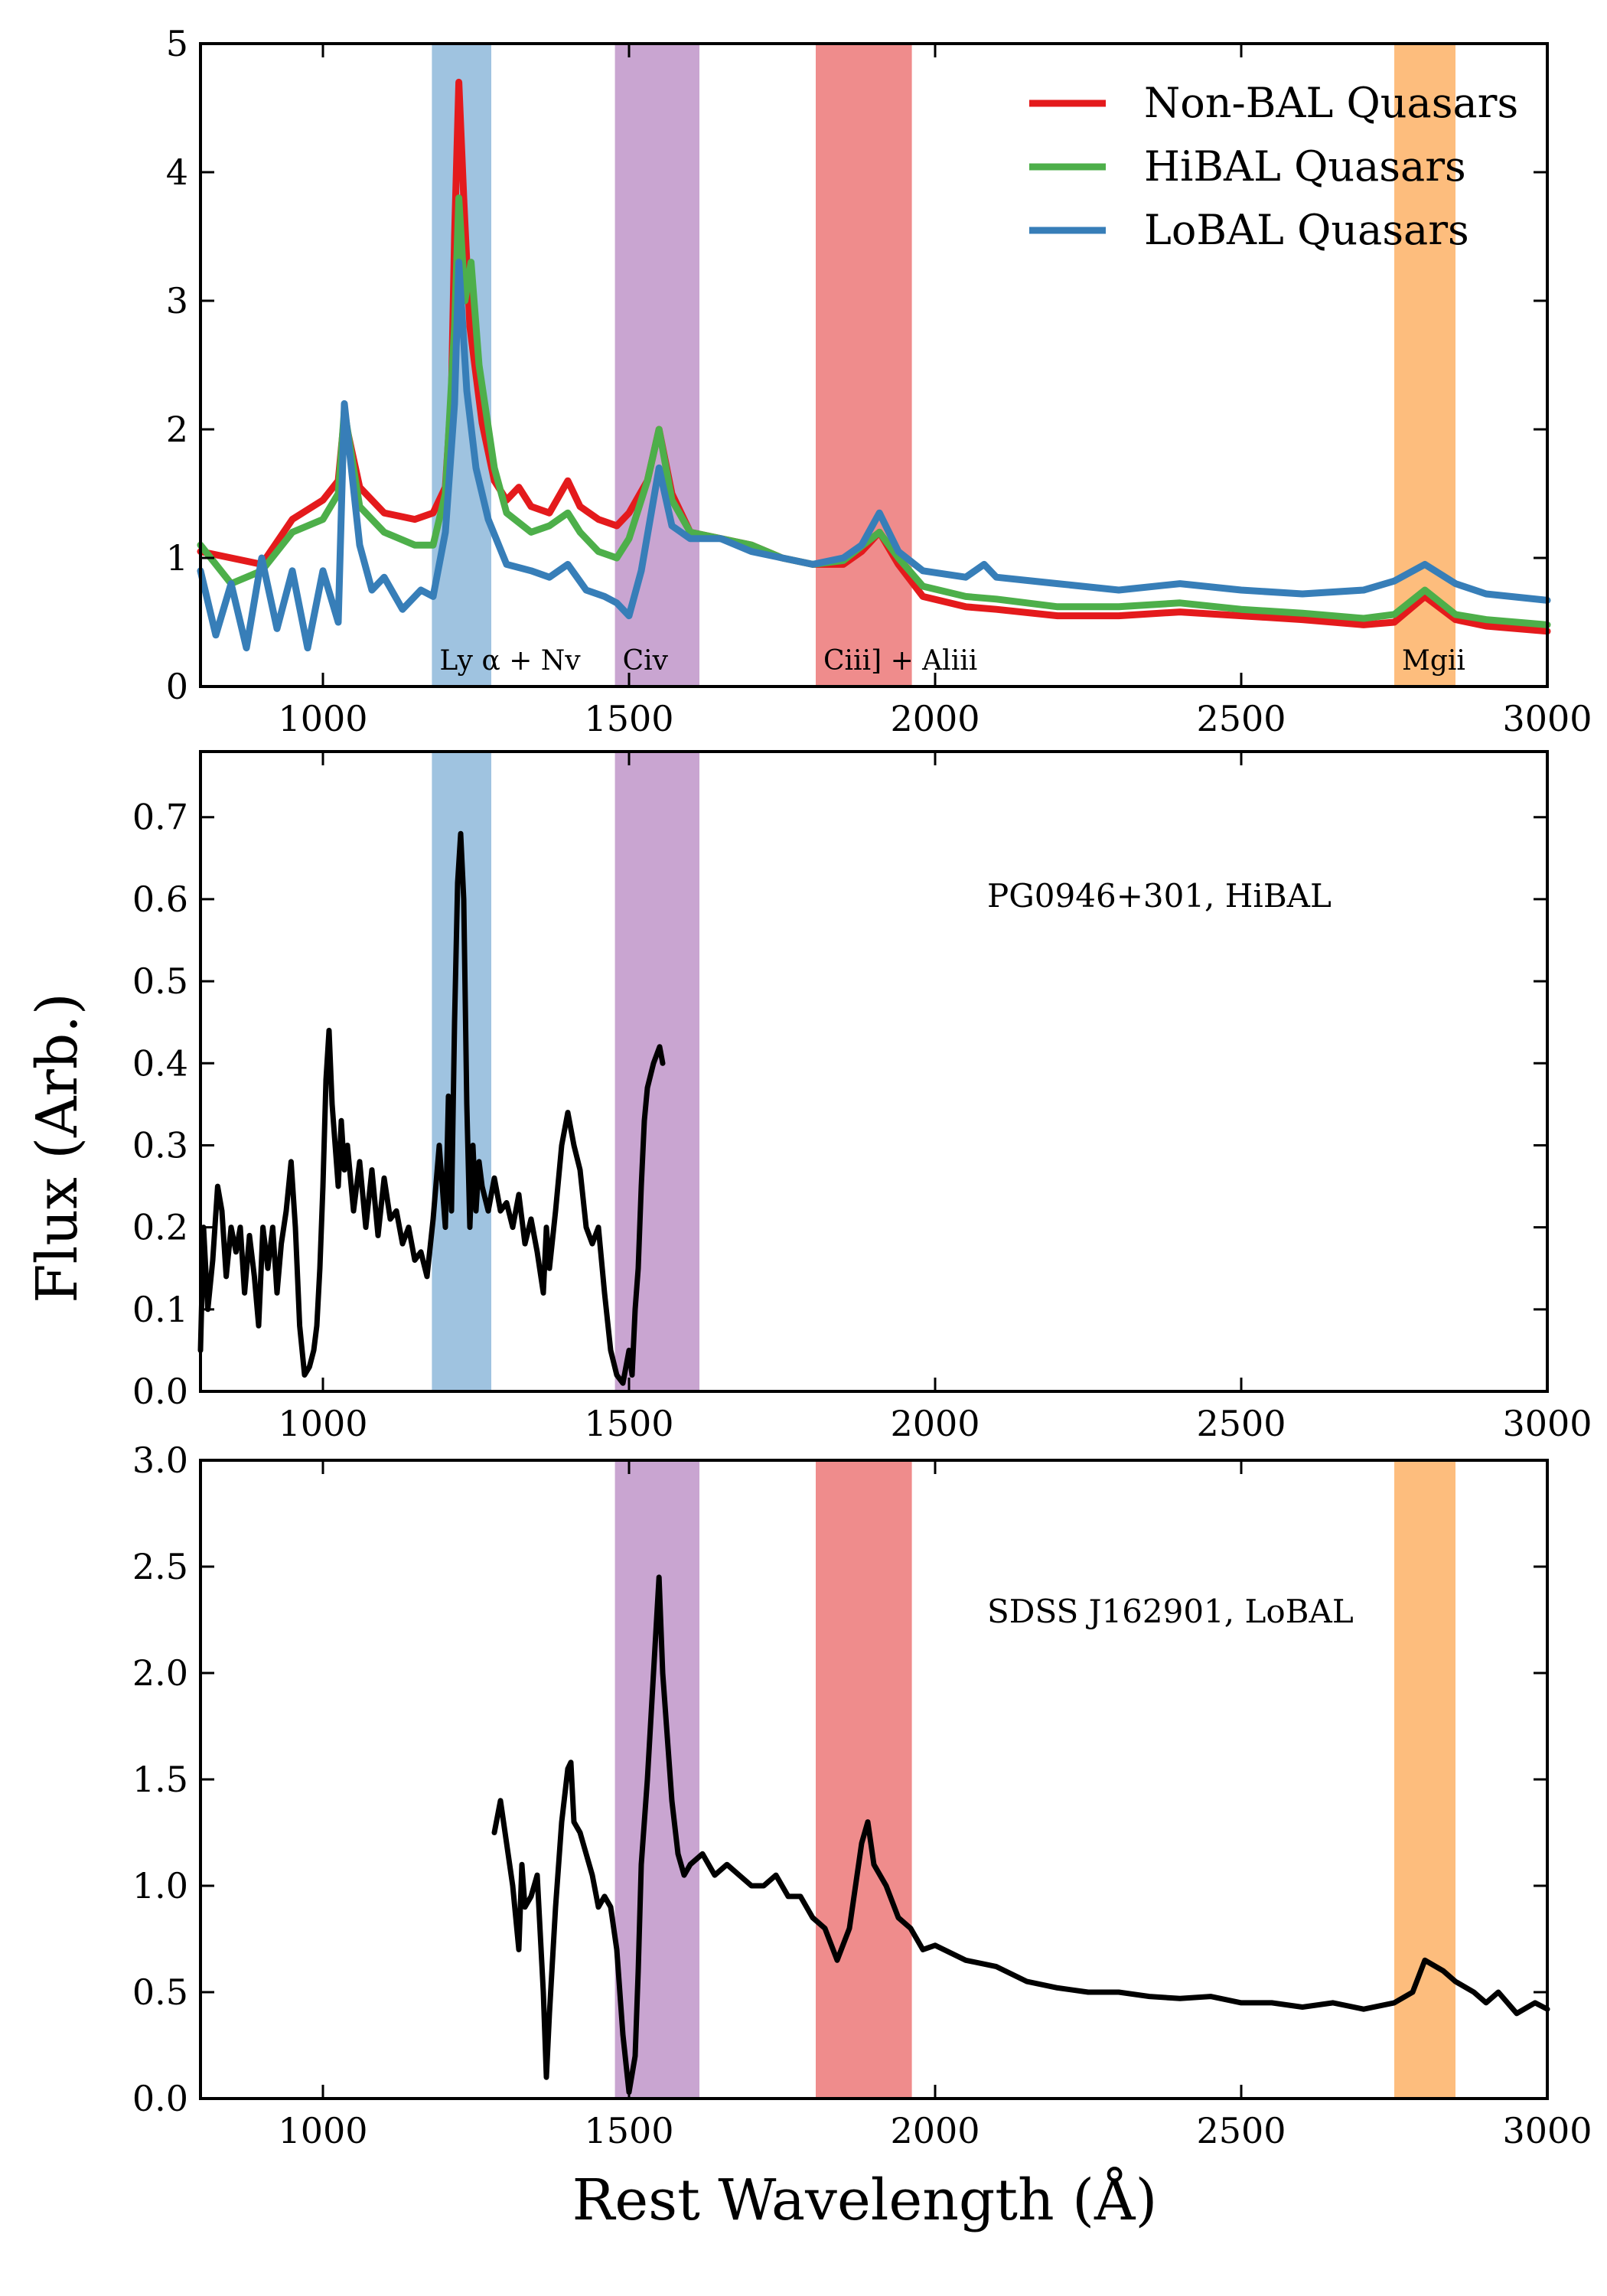 The height and width of the screenshot is (2296, 1607). I want to click on legend-label-2: LoBAL Quasars, so click(1306, 230).